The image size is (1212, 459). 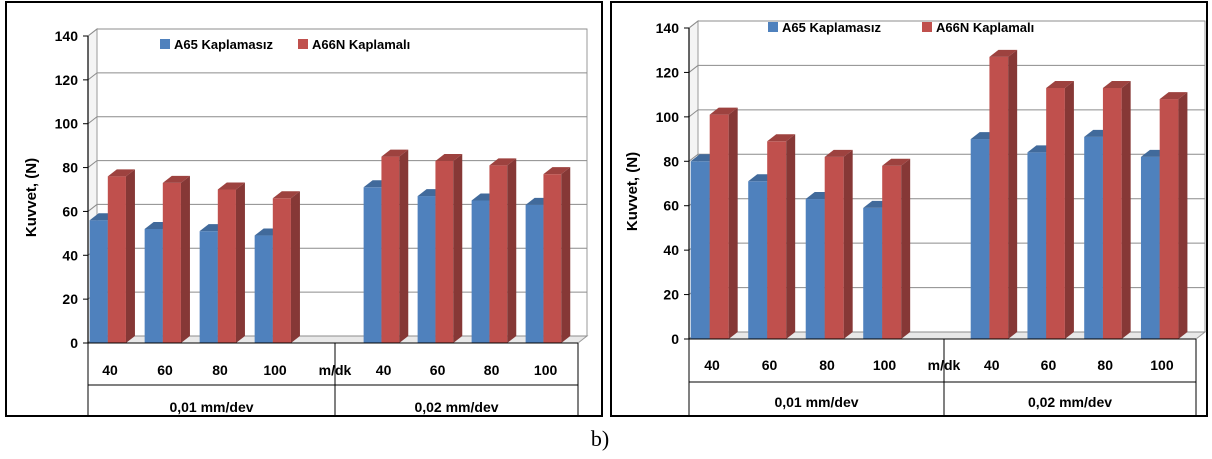 What do you see at coordinates (275, 370) in the screenshot?
I see `x-tick-label: 100` at bounding box center [275, 370].